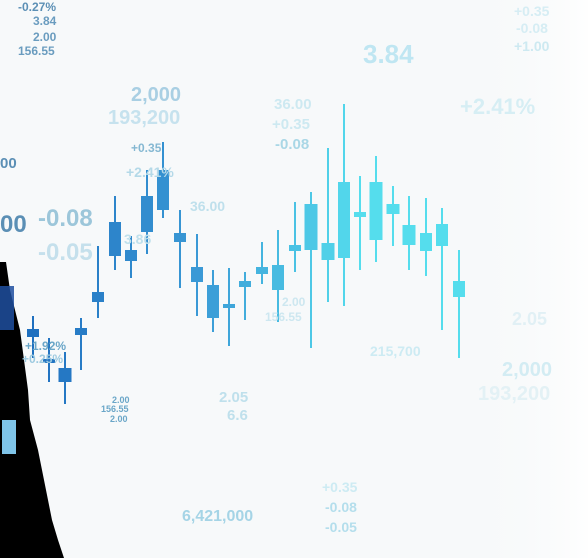 Image resolution: width=588 pixels, height=558 pixels. Describe the element at coordinates (7, 308) in the screenshot. I see `left-blue-block` at that location.